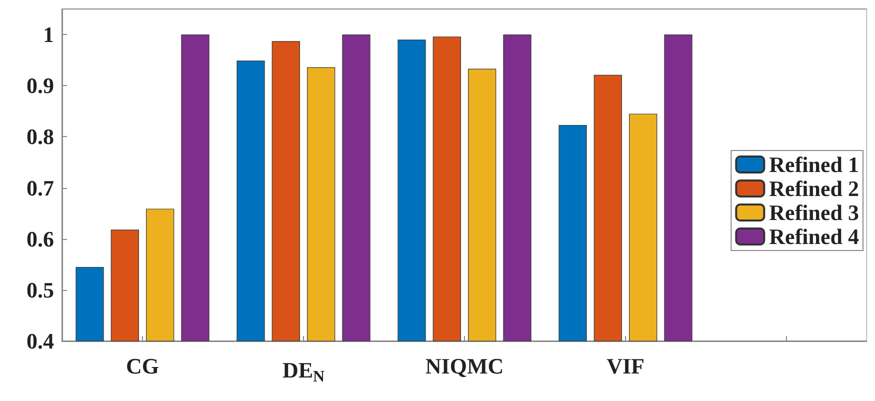  Describe the element at coordinates (40, 85) in the screenshot. I see `y-tick-label: 0.9` at that location.